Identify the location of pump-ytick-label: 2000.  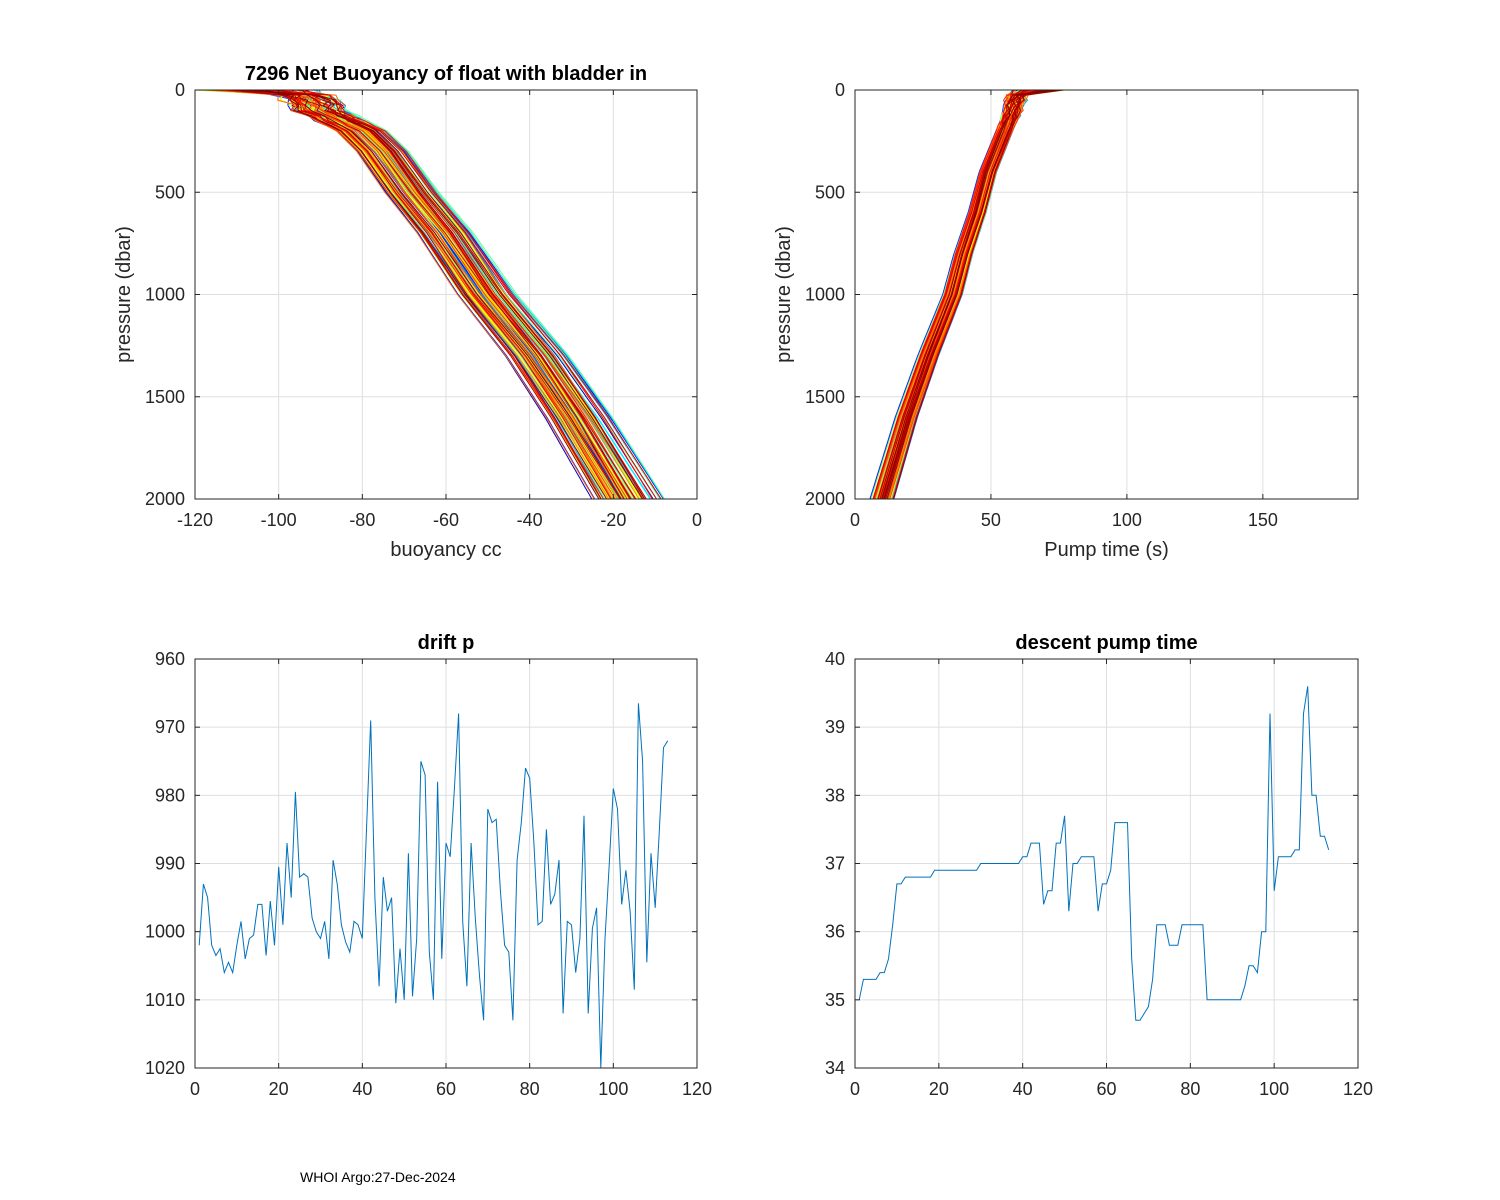
(825, 499).